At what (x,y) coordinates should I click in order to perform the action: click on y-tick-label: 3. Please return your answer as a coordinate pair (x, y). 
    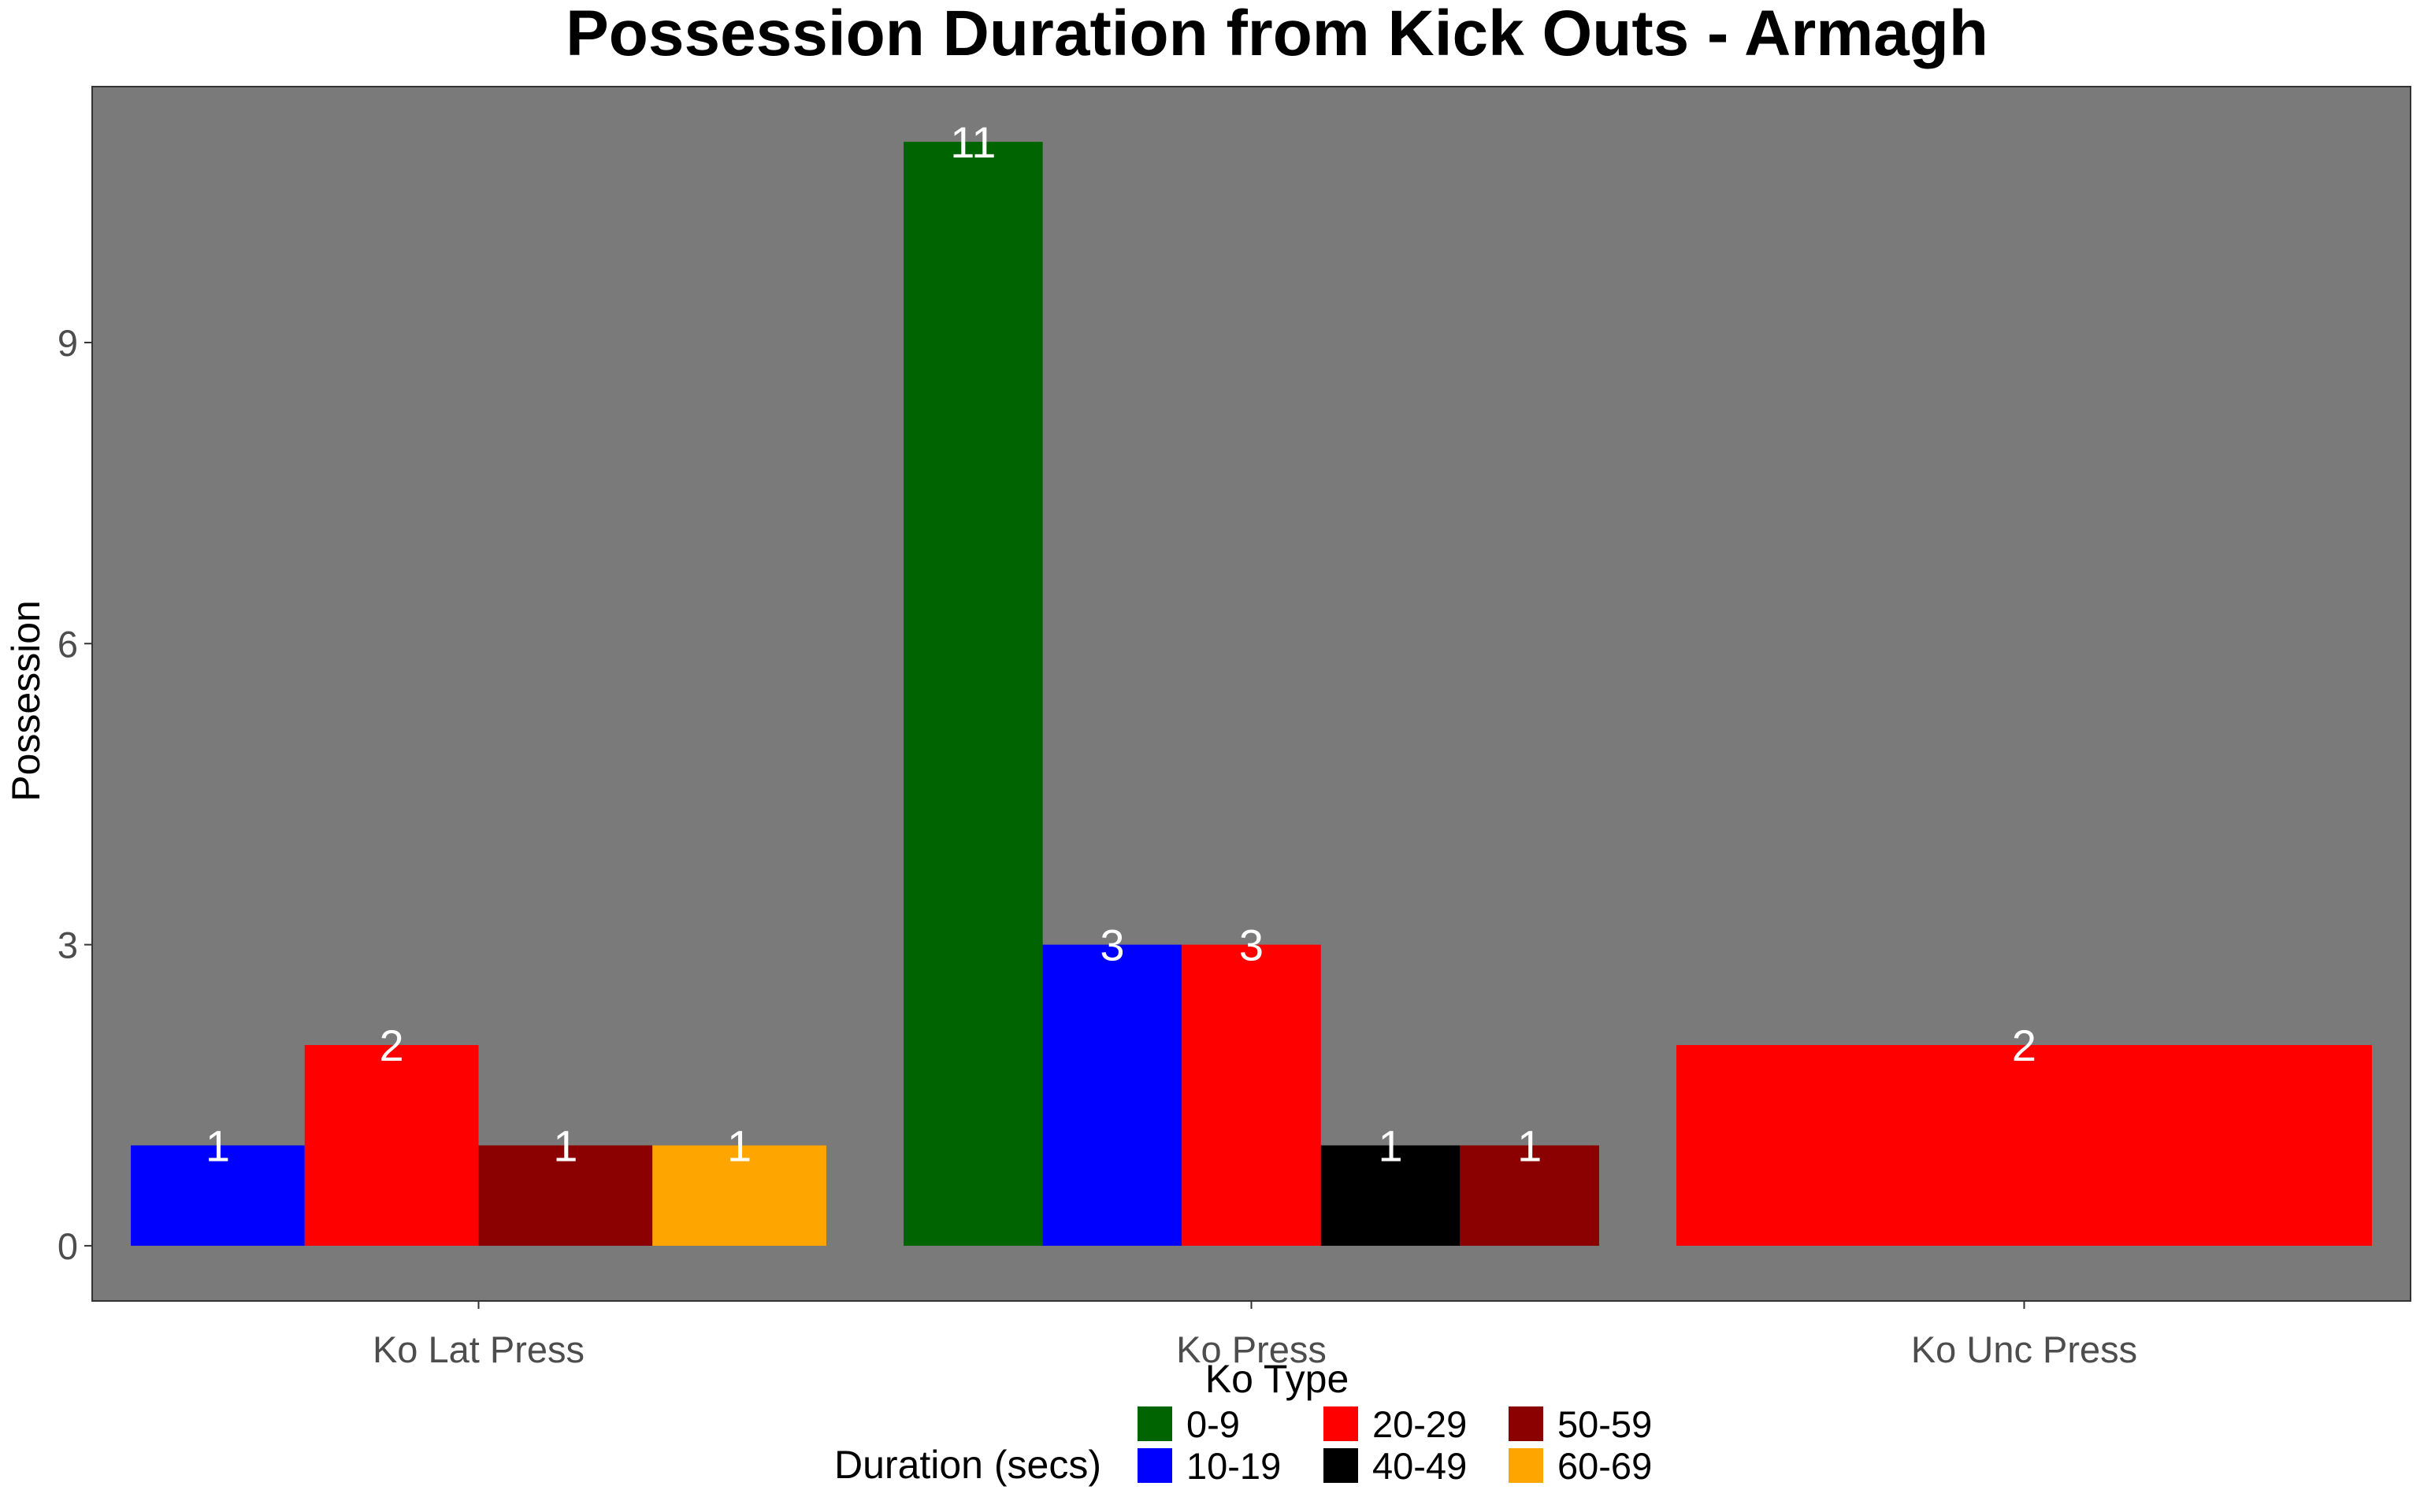
    Looking at the image, I should click on (68, 945).